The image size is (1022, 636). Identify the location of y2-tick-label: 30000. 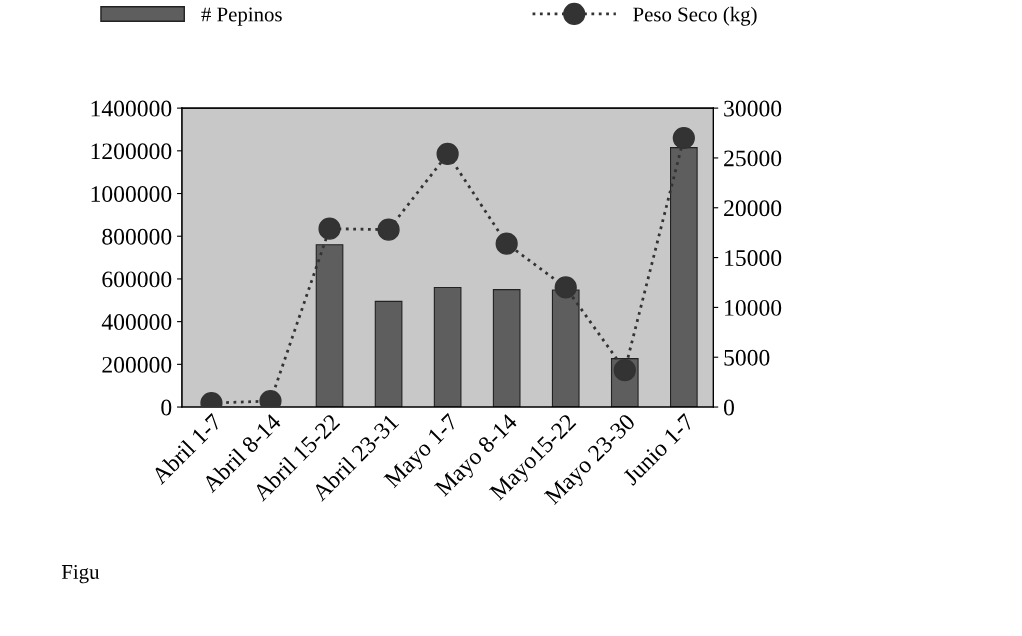
(753, 108).